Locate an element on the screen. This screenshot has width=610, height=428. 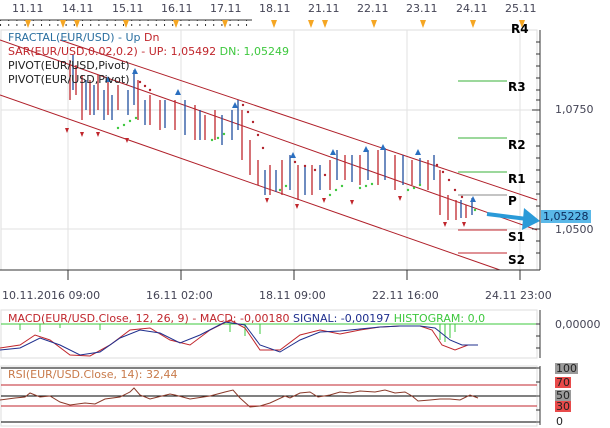
sar-up-dots is located at coordinates (296, 164).